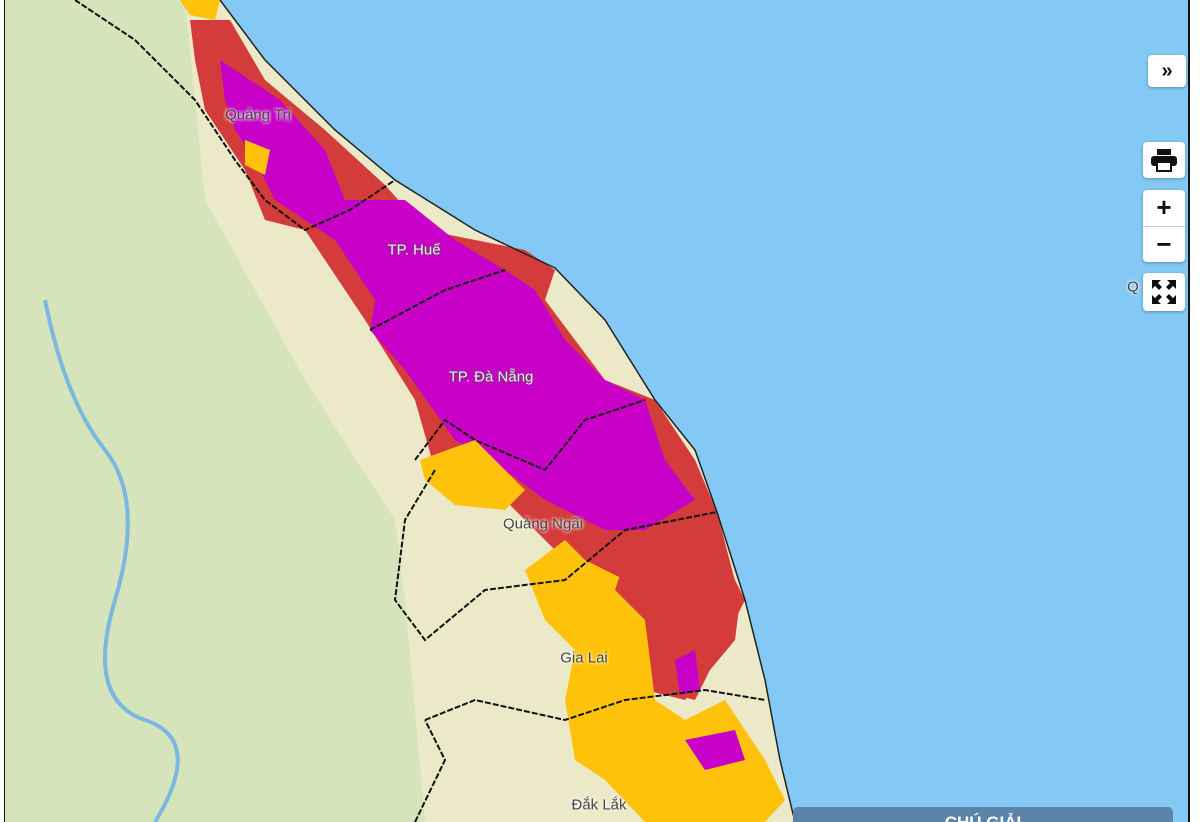 This screenshot has height=822, width=1200. I want to click on river, so click(111, 560).